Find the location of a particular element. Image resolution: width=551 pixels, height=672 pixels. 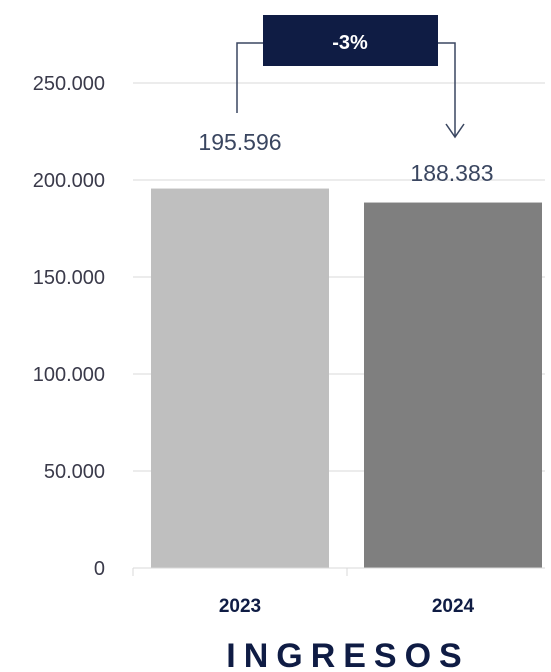

chart-title: INGRESOS is located at coordinates (347, 654).